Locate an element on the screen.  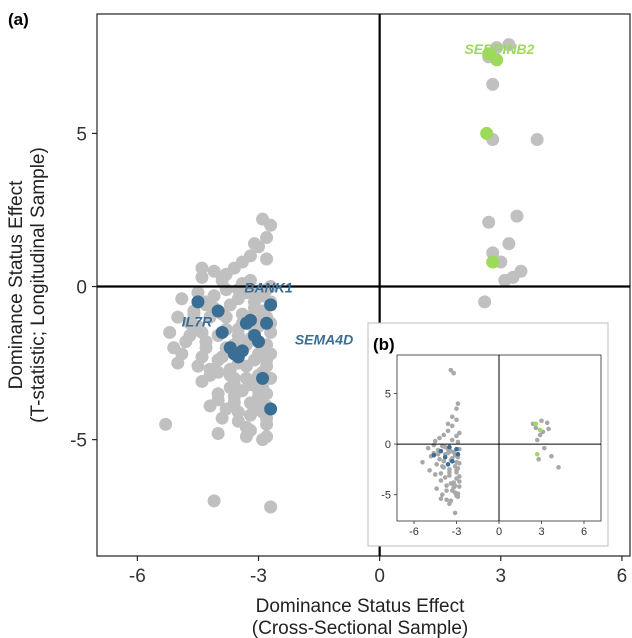
main-point-highlight_pos is located at coordinates (497, 60).